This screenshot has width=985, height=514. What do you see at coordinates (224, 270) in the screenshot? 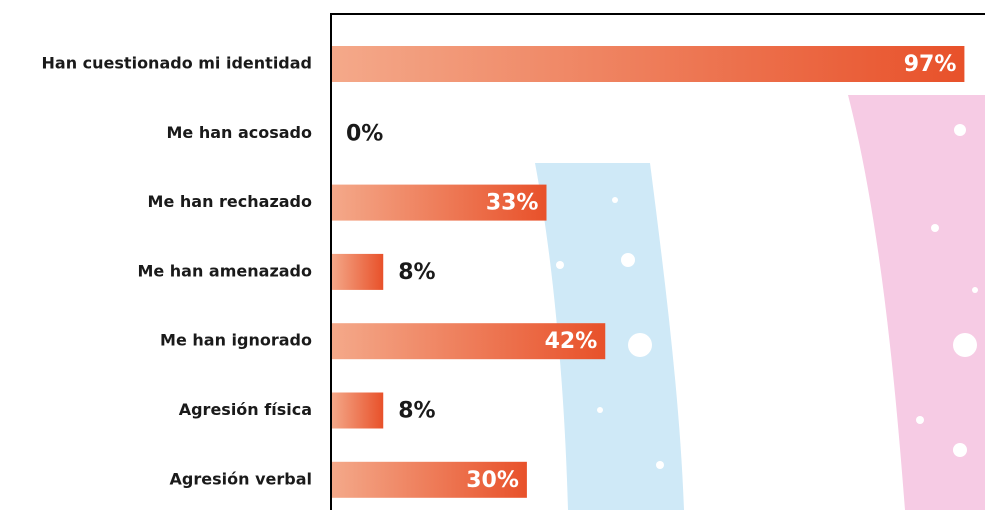
I see `category-label: Me han amenazado` at bounding box center [224, 270].